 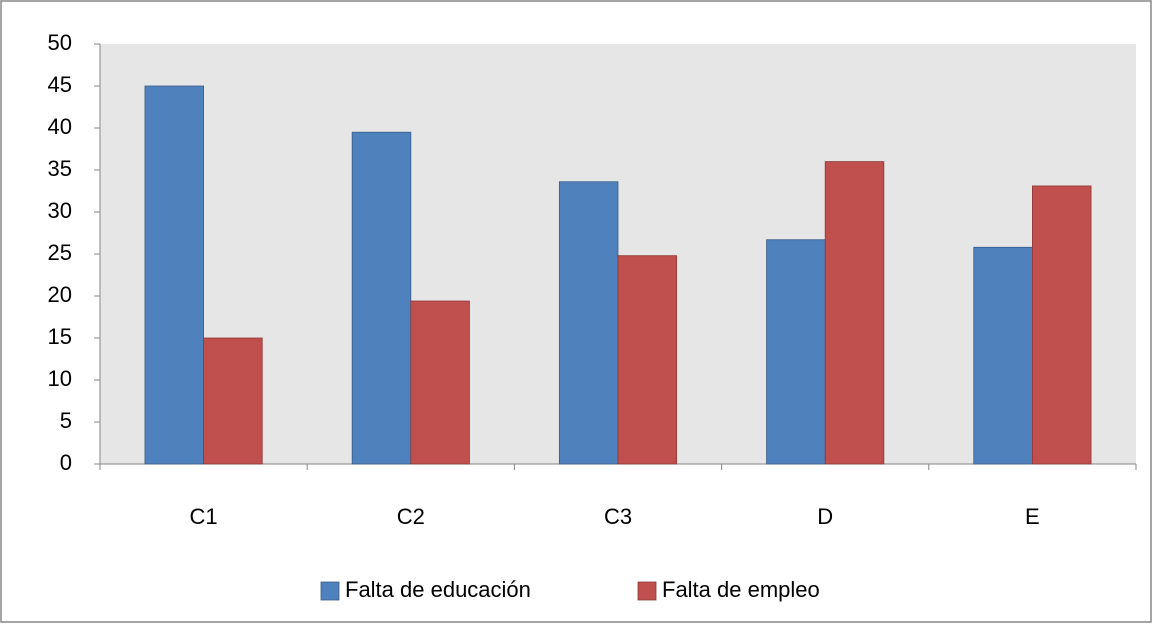 I want to click on y-tick-label: 30, so click(x=60, y=210).